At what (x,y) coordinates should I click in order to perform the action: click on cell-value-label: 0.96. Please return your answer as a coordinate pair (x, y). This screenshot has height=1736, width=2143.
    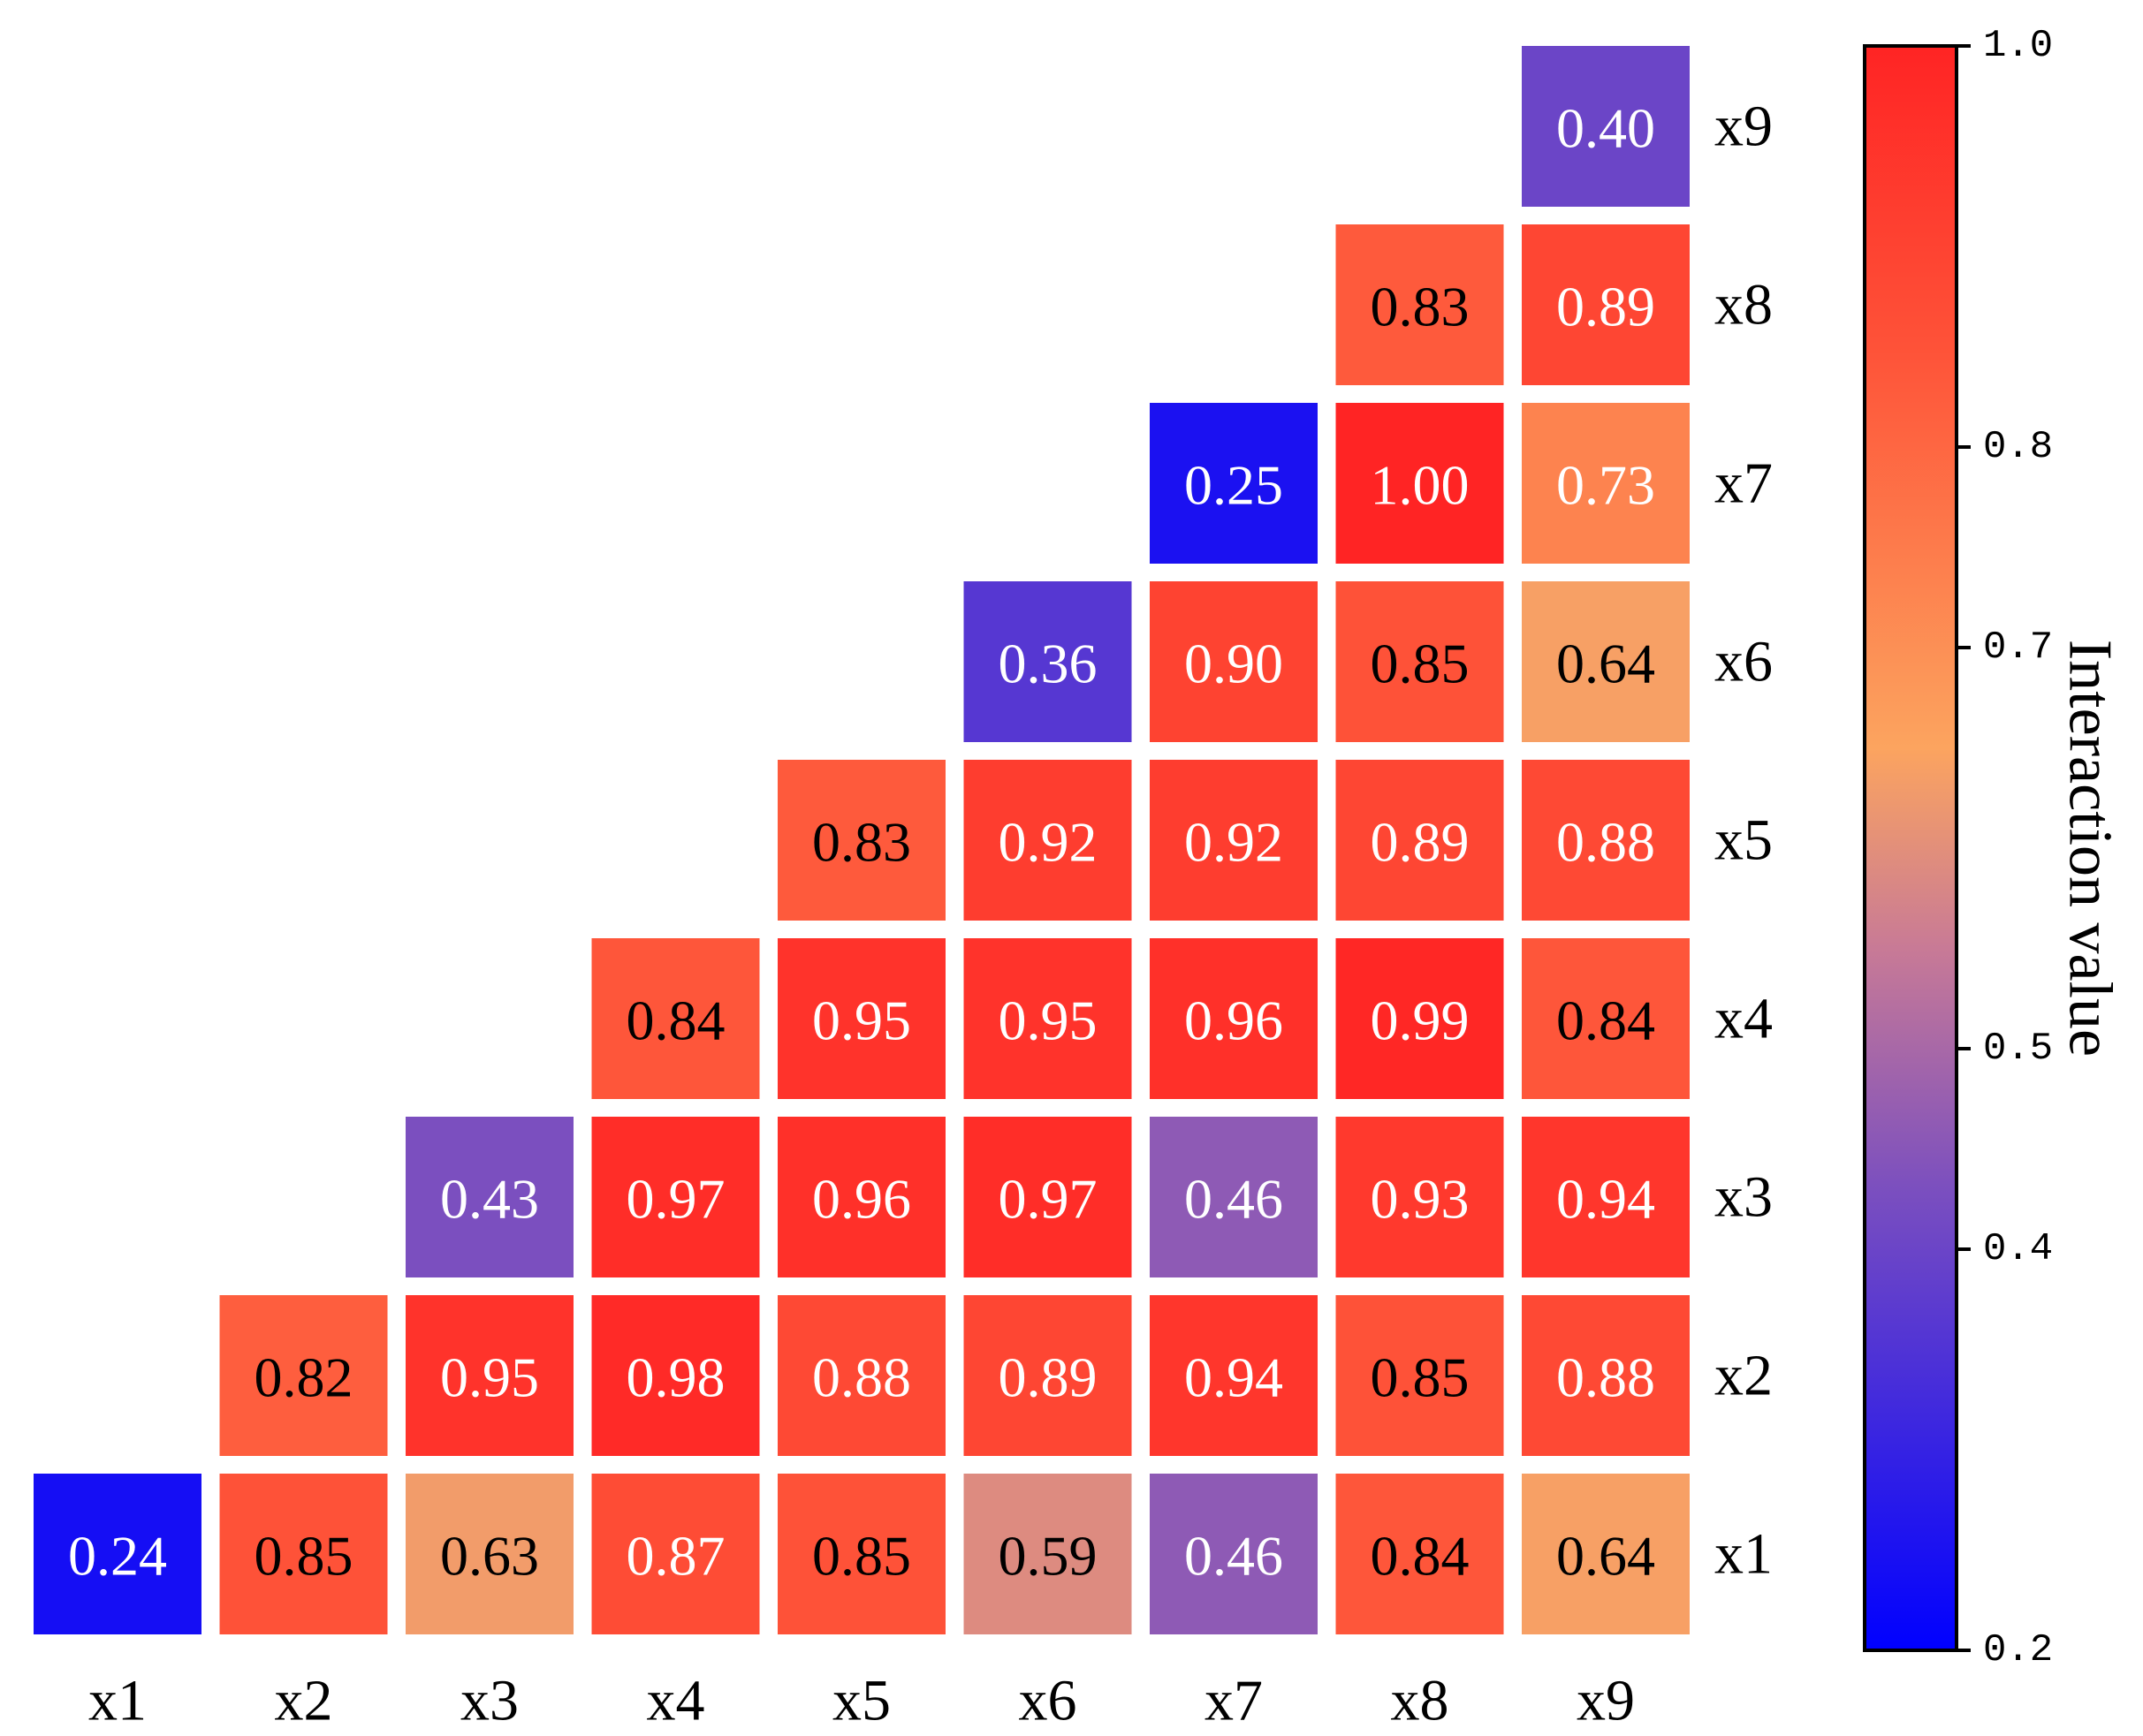
    Looking at the image, I should click on (861, 1199).